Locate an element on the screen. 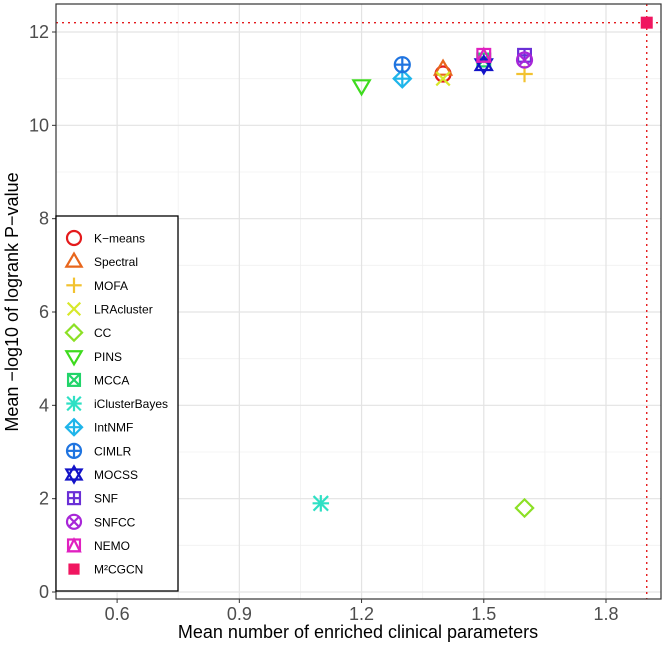 The image size is (667, 646). x-tick-label: 1.5 is located at coordinates (483, 614).